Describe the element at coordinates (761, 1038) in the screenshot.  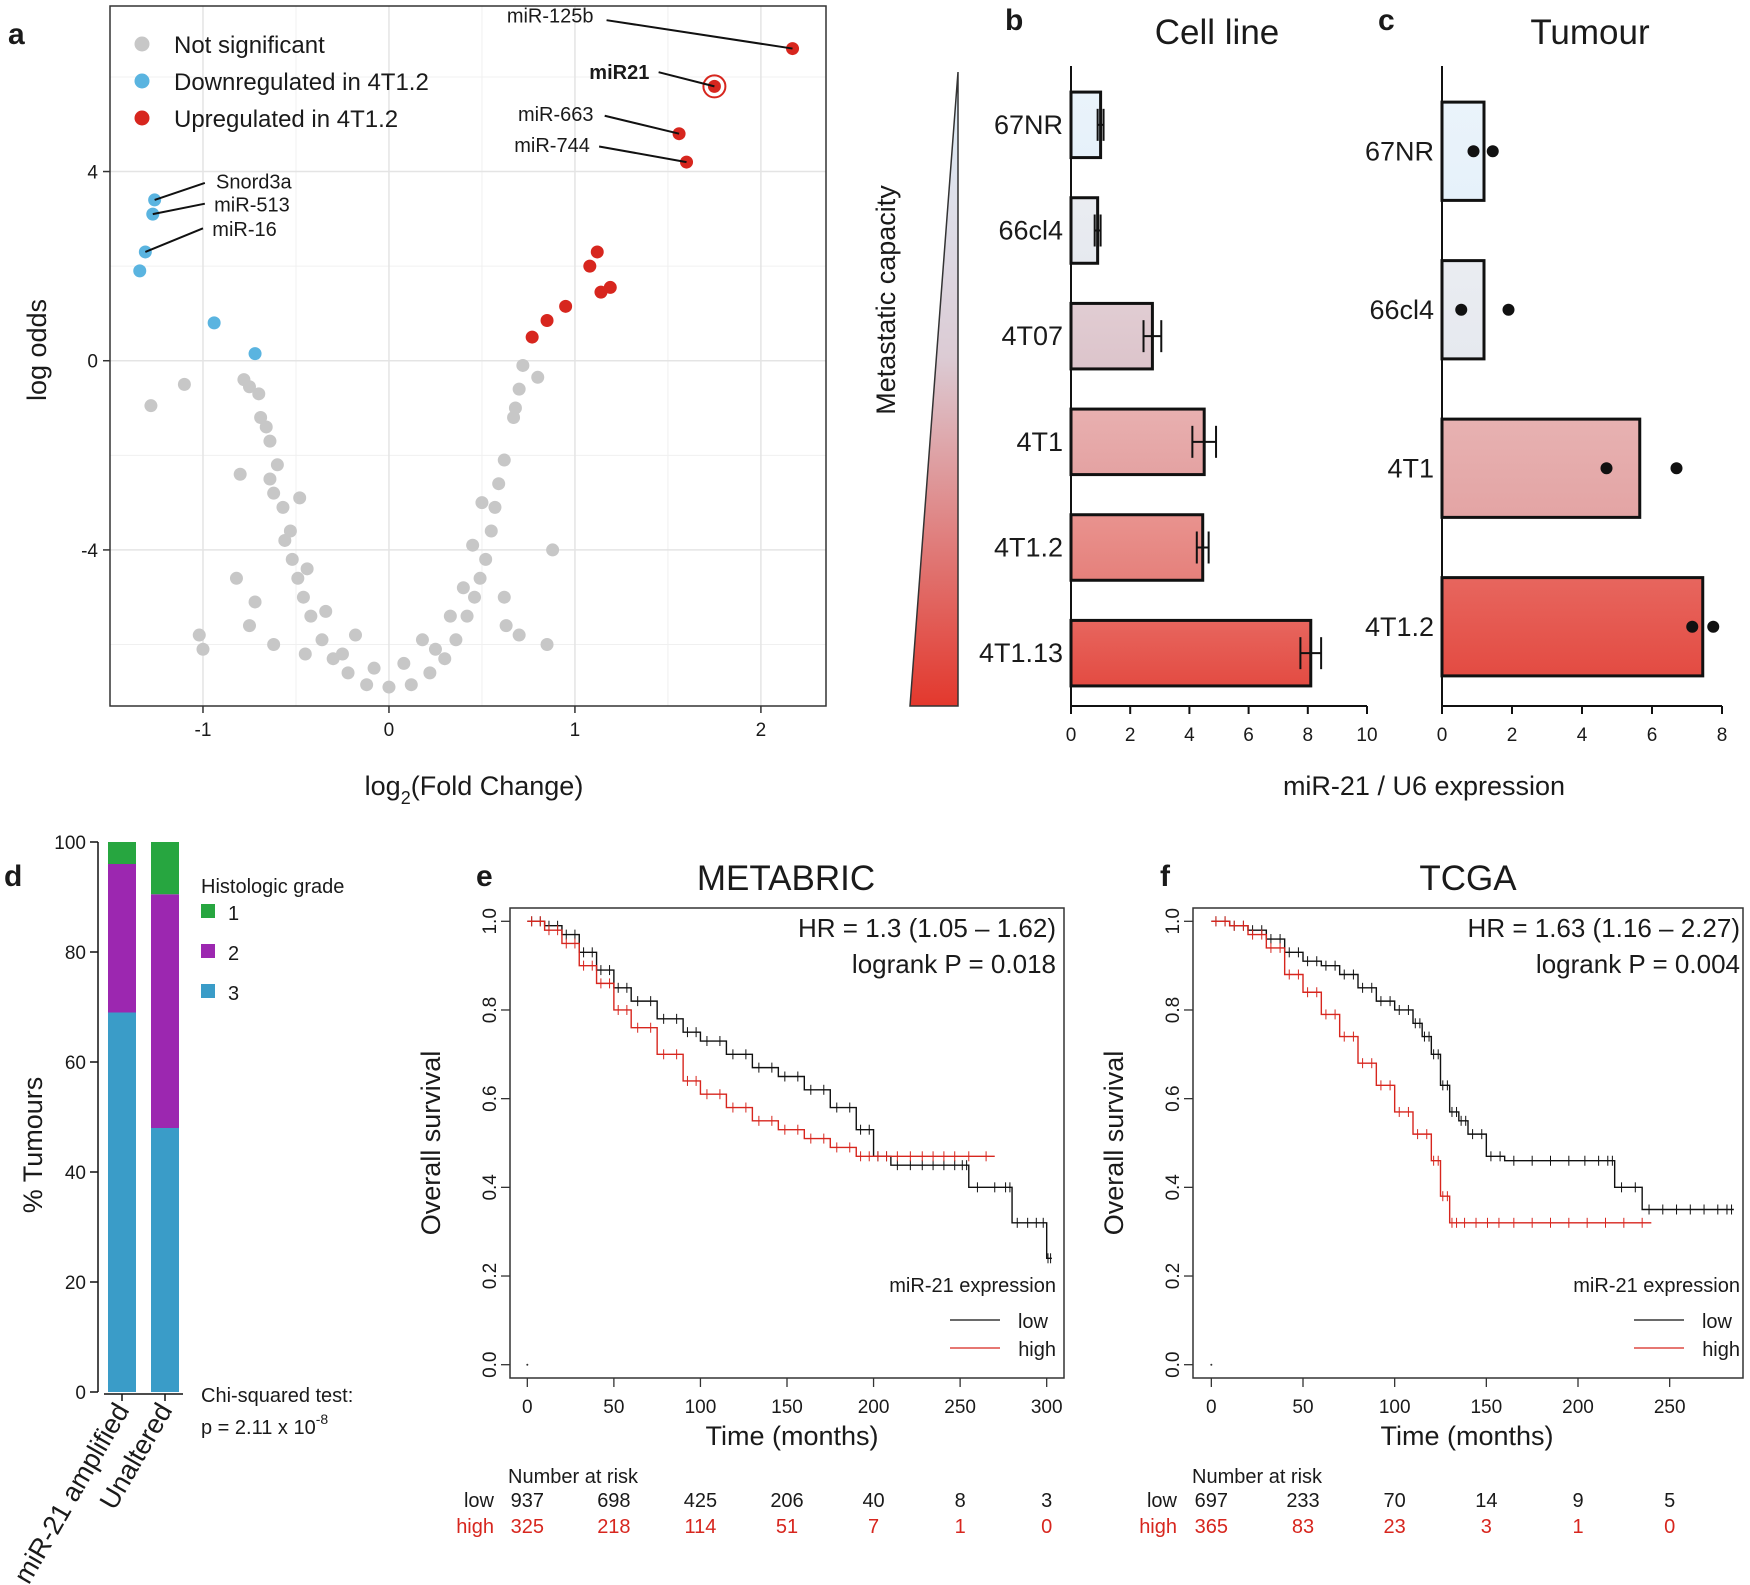
I see `km-curve-high` at that location.